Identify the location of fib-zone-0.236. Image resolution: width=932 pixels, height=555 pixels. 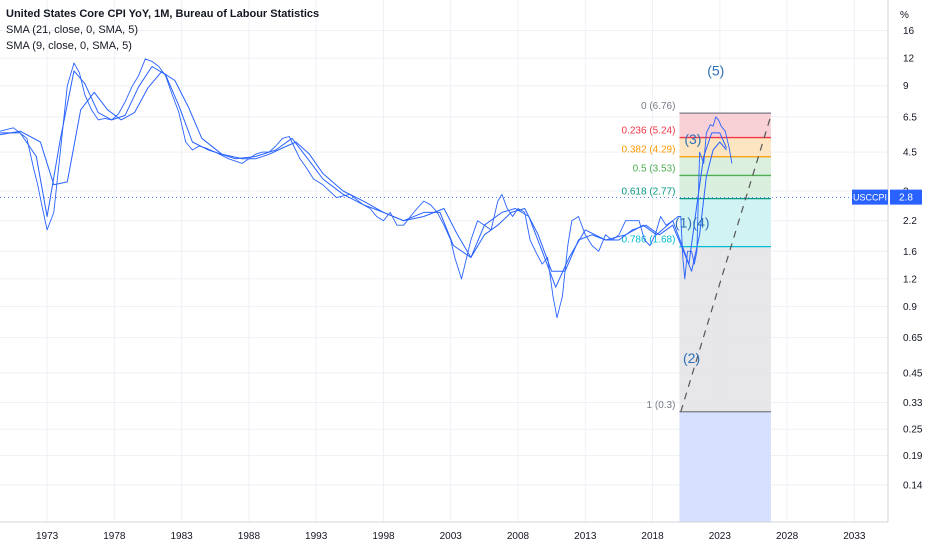
(725, 147).